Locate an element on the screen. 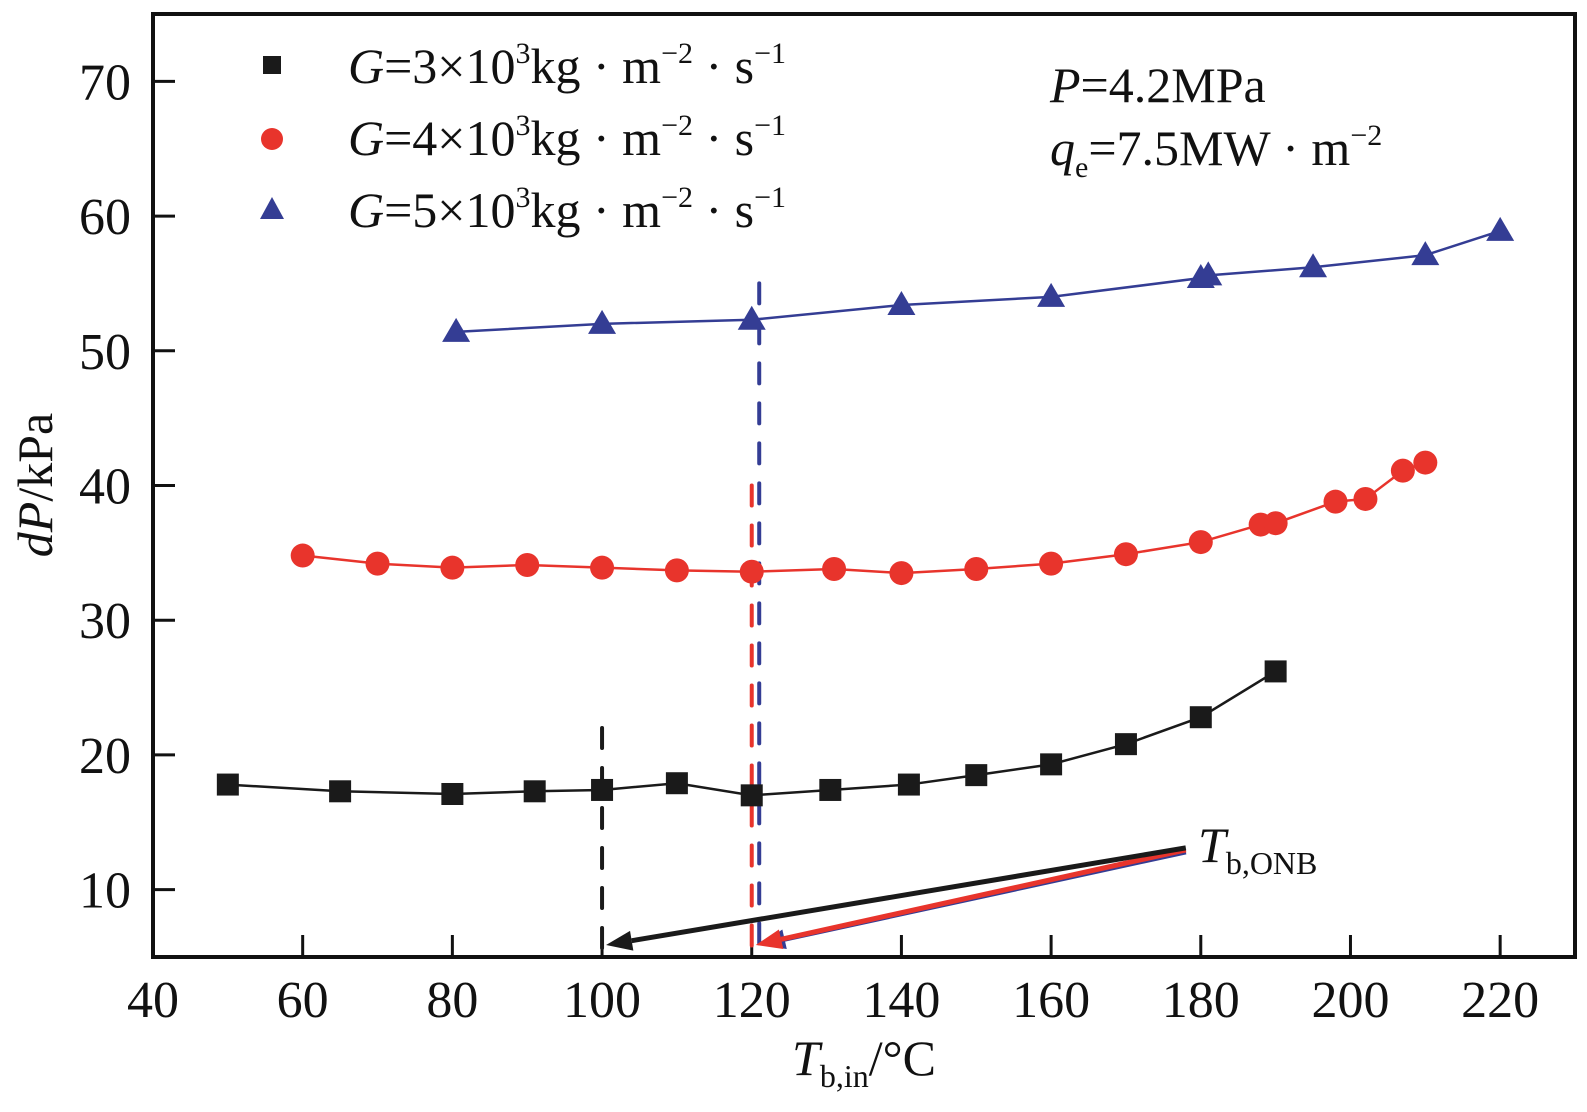 This screenshot has width=1587, height=1112. y-tick-label: 10 is located at coordinates (105, 891).